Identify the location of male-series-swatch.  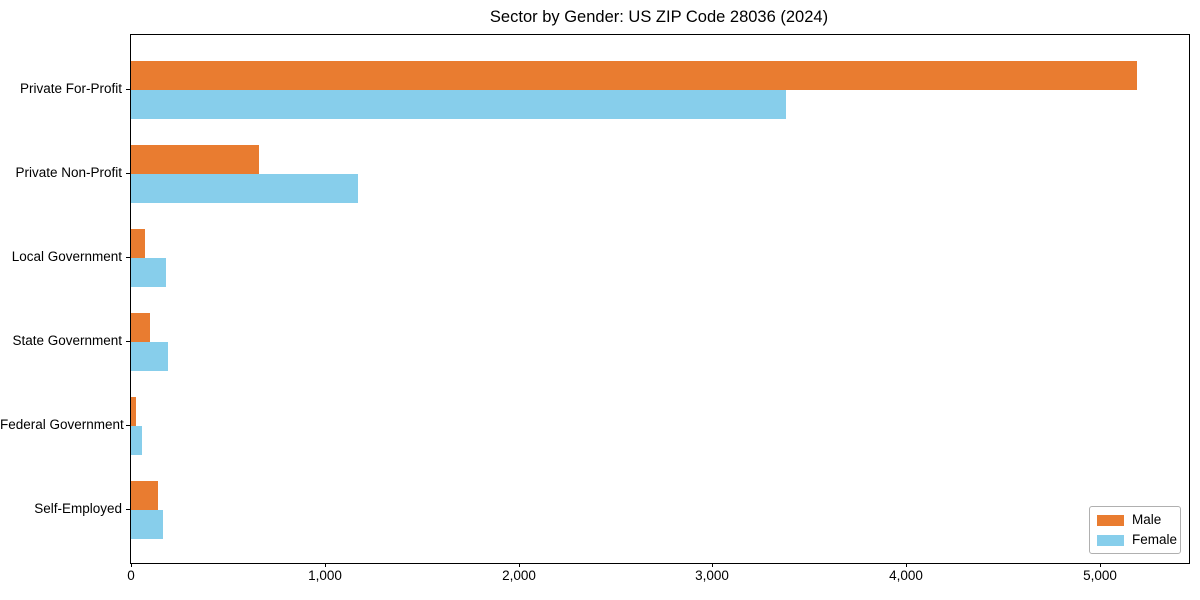
(1110, 520).